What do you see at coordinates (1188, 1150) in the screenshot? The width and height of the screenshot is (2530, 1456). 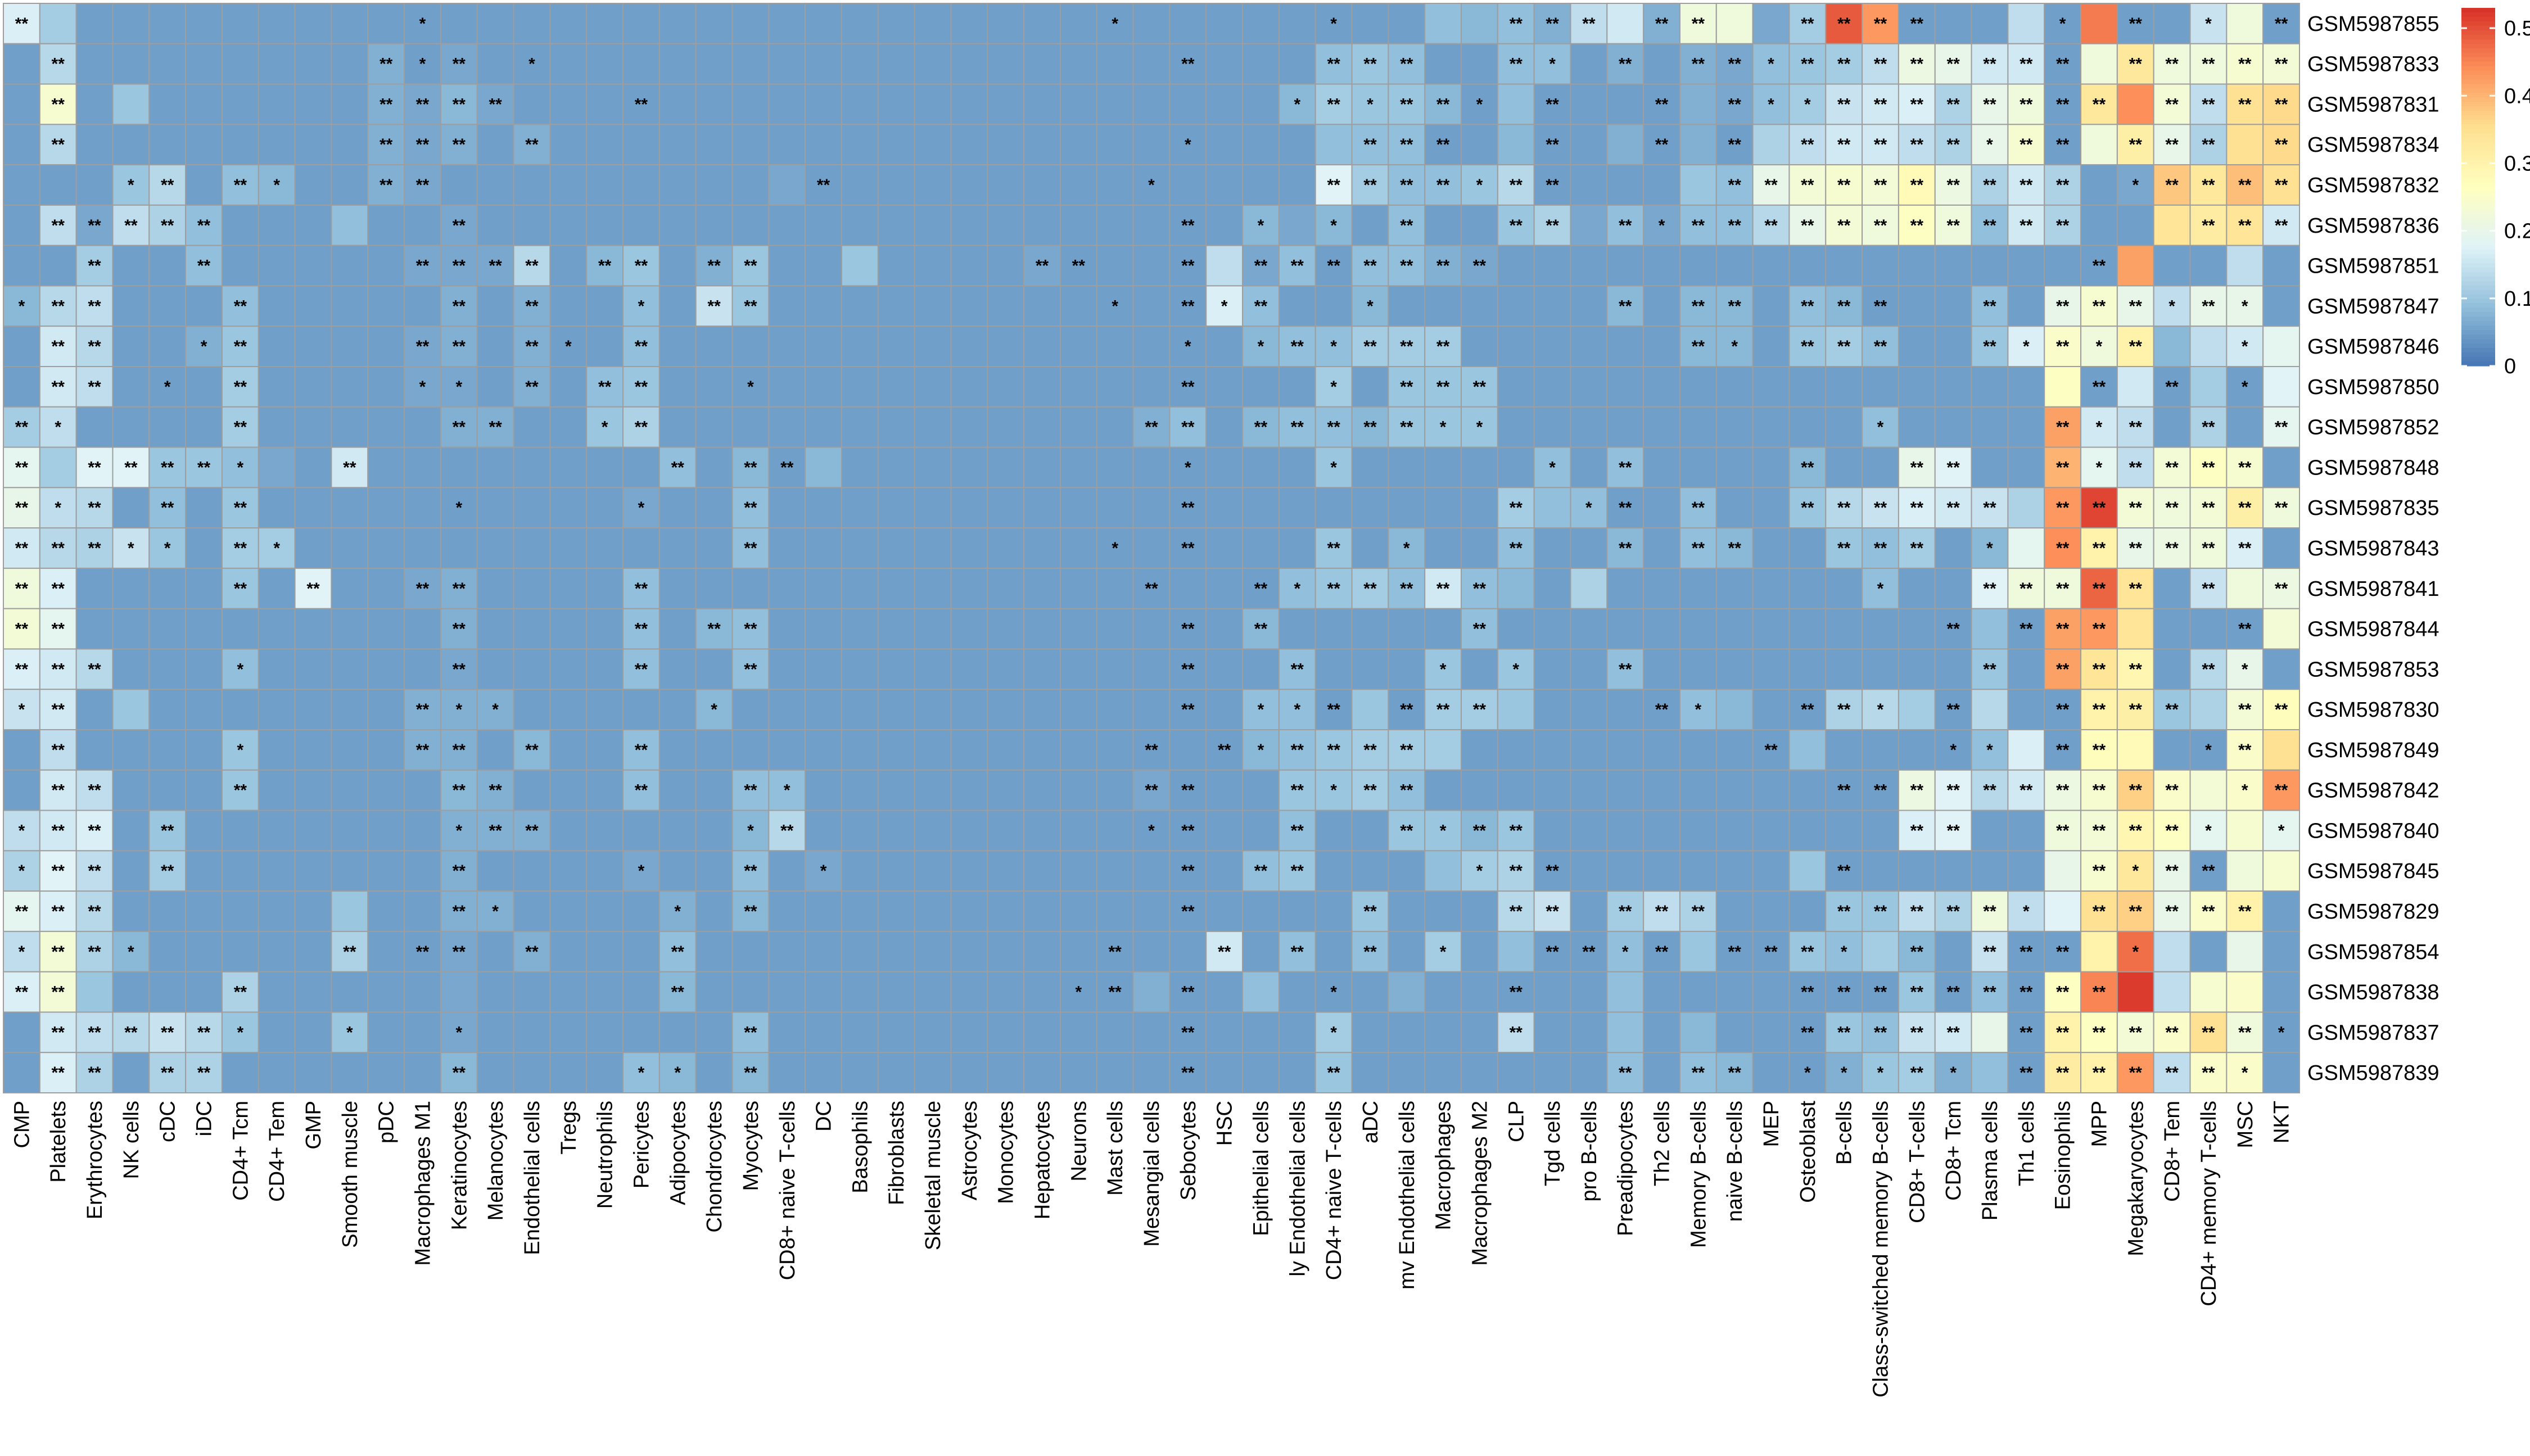 I see `column-label: Sebocytes` at bounding box center [1188, 1150].